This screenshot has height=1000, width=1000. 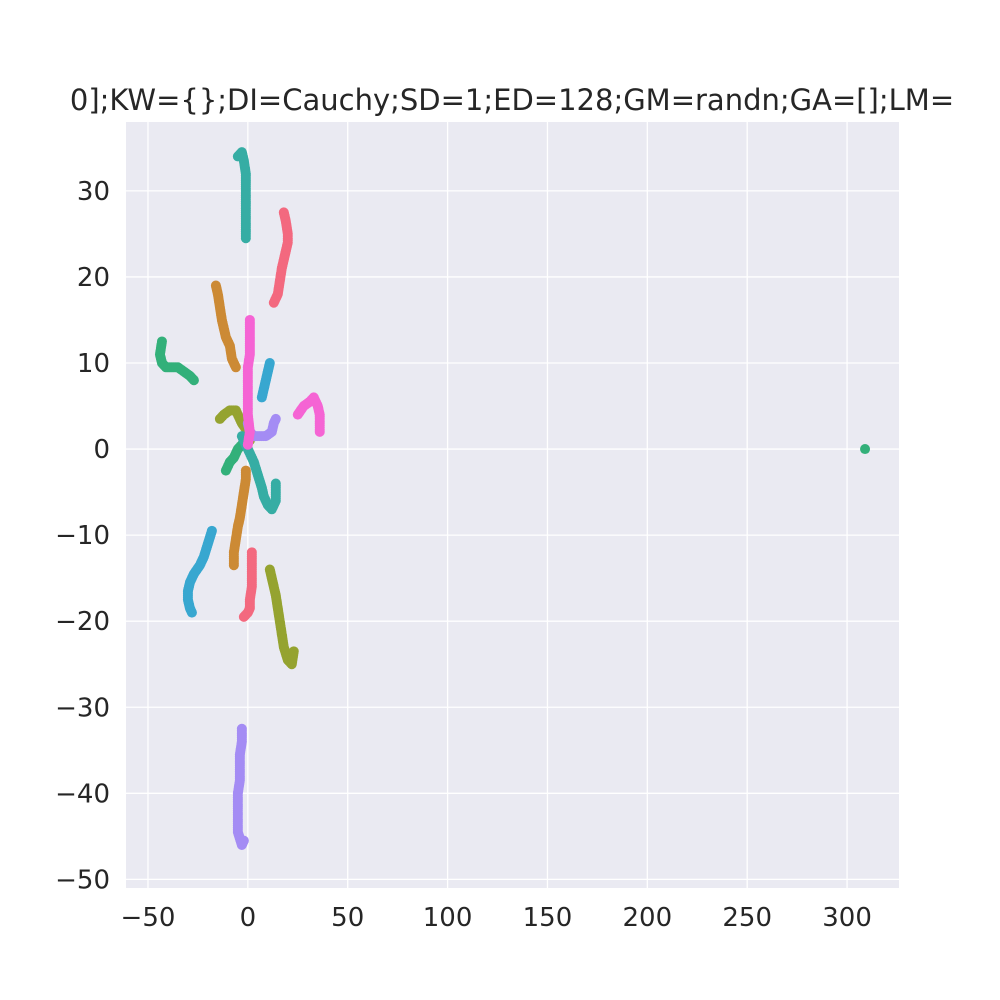 What do you see at coordinates (448, 918) in the screenshot?
I see `x-tick-label: 100` at bounding box center [448, 918].